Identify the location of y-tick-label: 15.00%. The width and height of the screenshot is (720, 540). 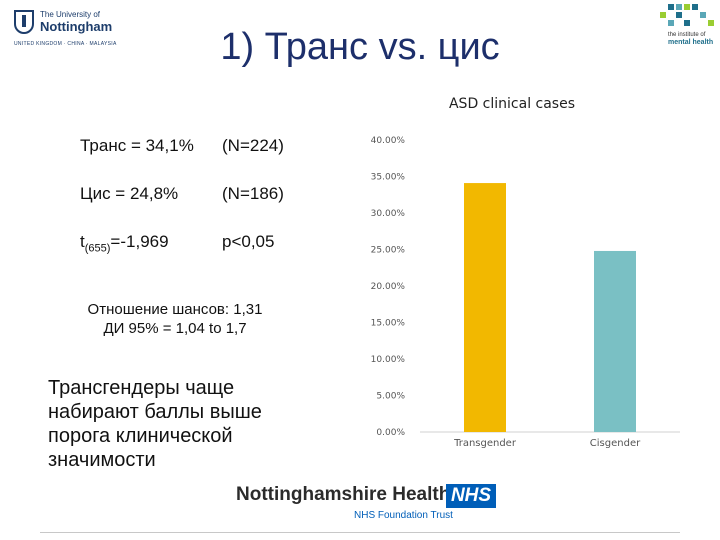
(388, 324).